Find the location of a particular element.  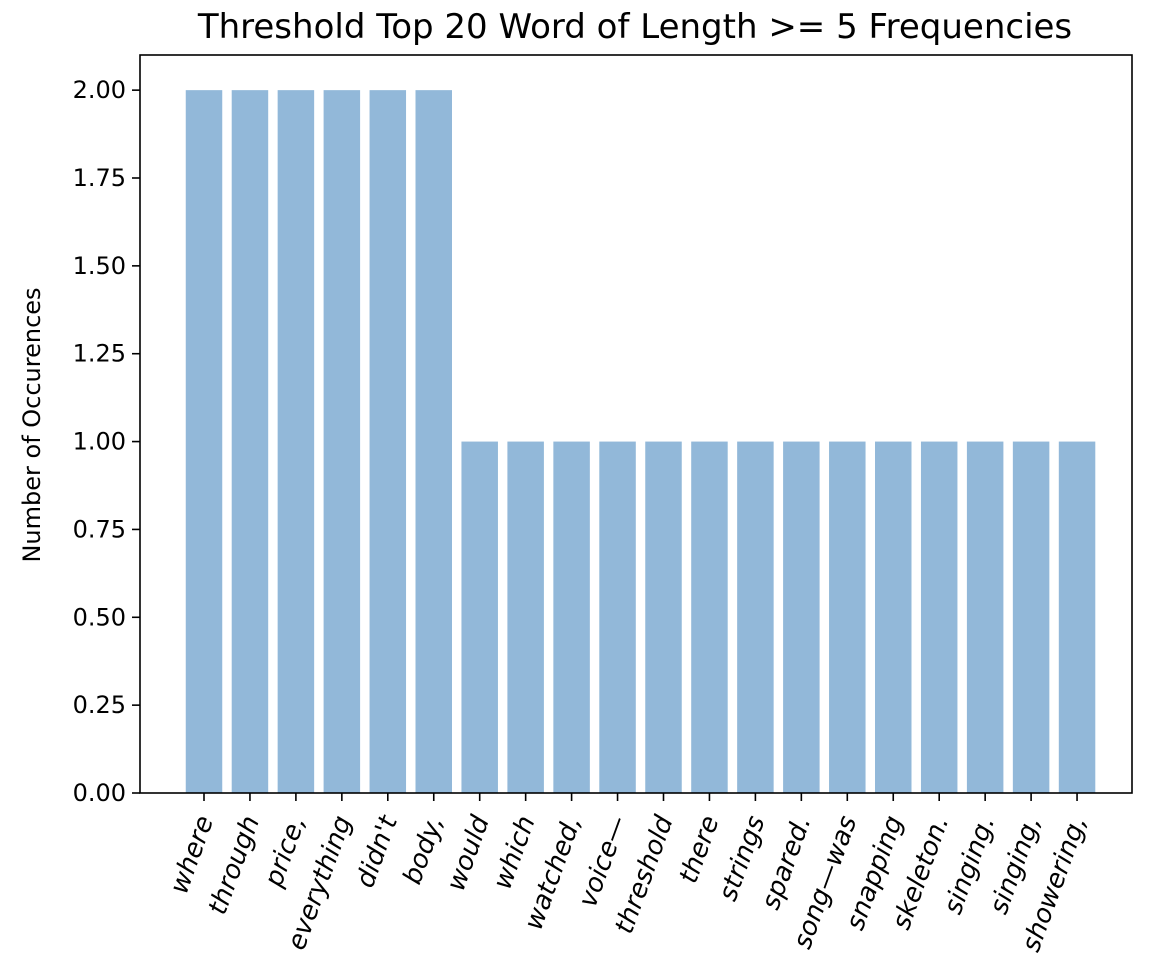

x-tick-label: body, is located at coordinates (424, 850).